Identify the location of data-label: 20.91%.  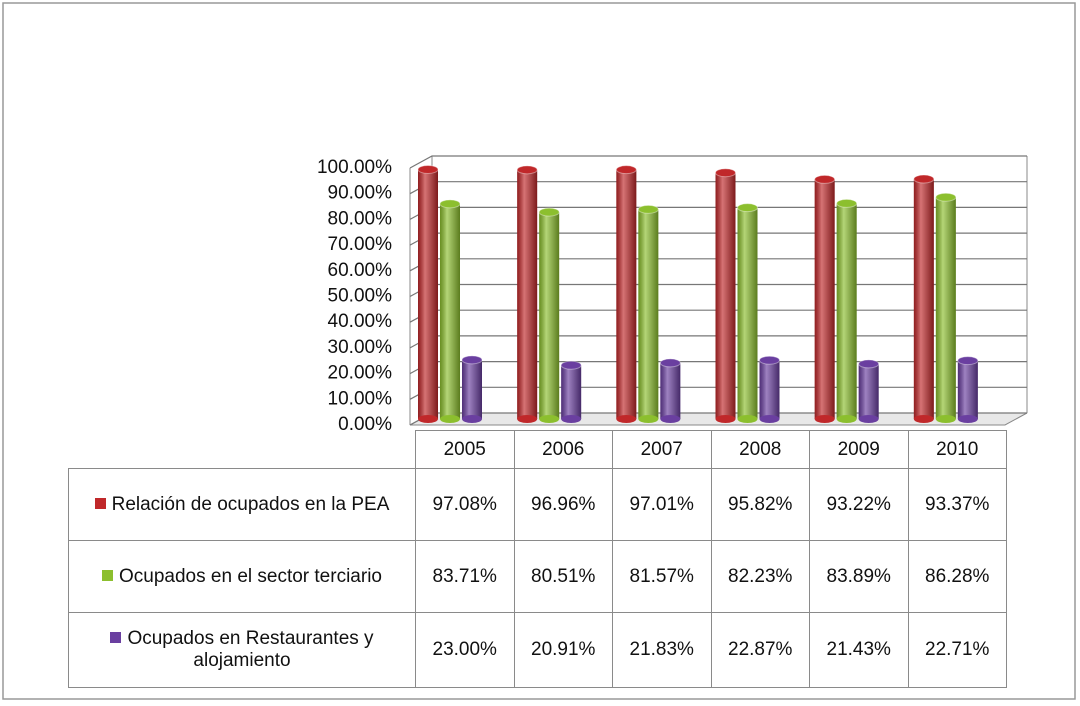
(563, 650).